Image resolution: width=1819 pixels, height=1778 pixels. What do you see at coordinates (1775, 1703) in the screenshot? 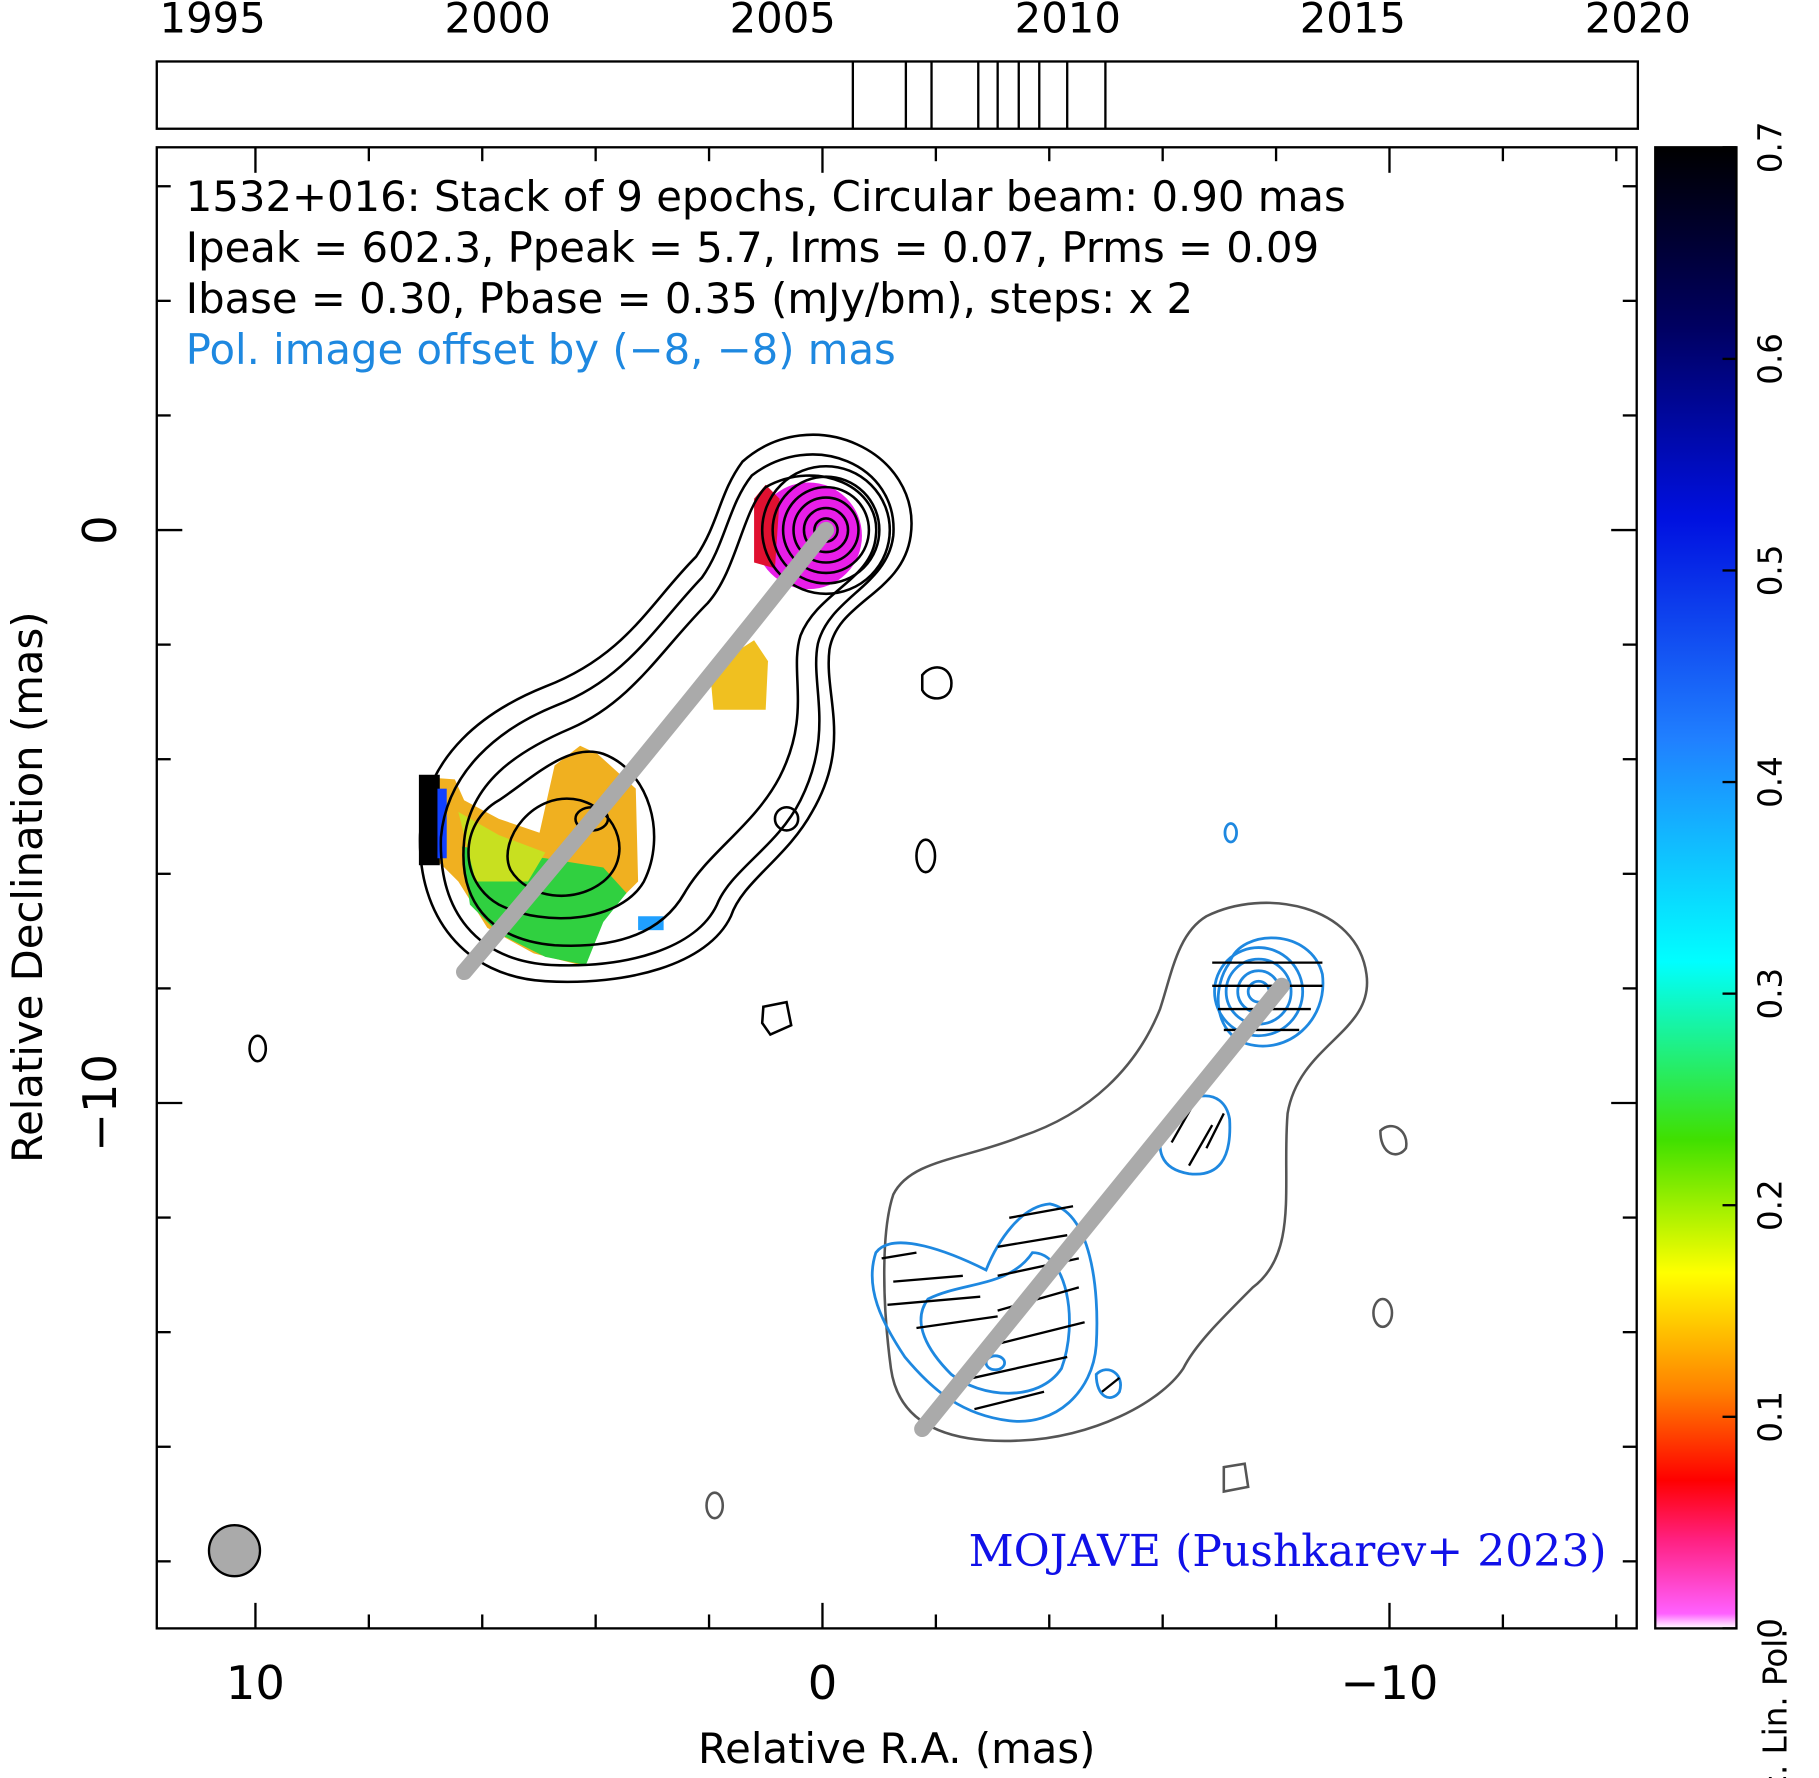
I see `colorbar-label: Frac. Lin. Pol.` at bounding box center [1775, 1703].